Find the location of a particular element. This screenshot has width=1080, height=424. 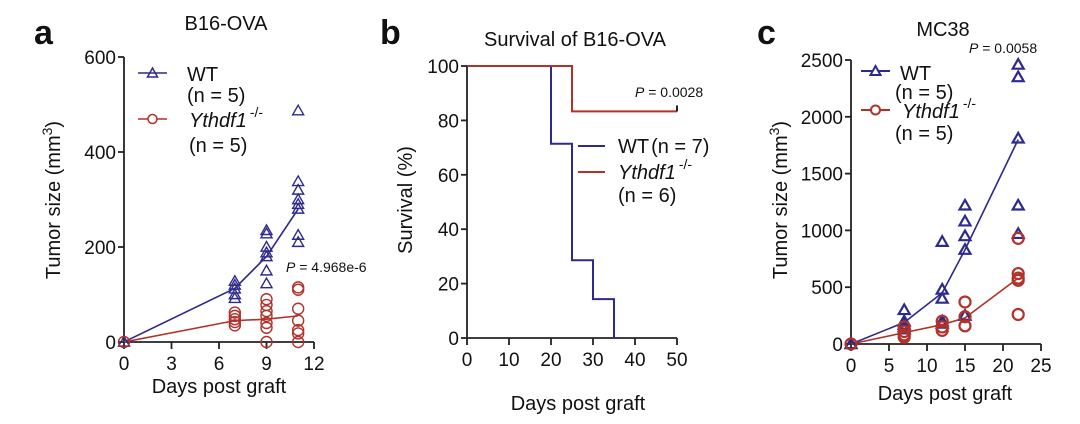

y-tick-label: 0 is located at coordinates (837, 345).